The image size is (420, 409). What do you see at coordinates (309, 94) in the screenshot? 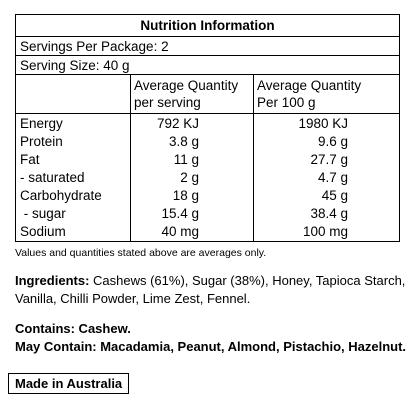
I see `col2-header: Average Quantity Per 100 g` at bounding box center [309, 94].